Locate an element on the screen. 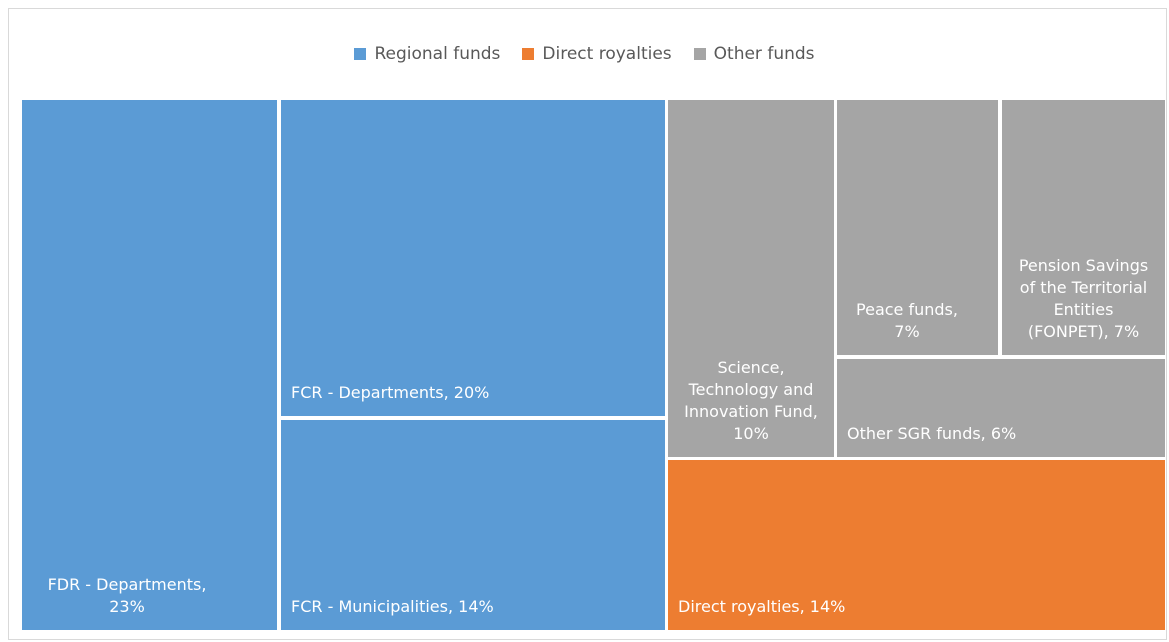 The height and width of the screenshot is (642, 1169). tile-label: Peace funds, 7% is located at coordinates (907, 320).